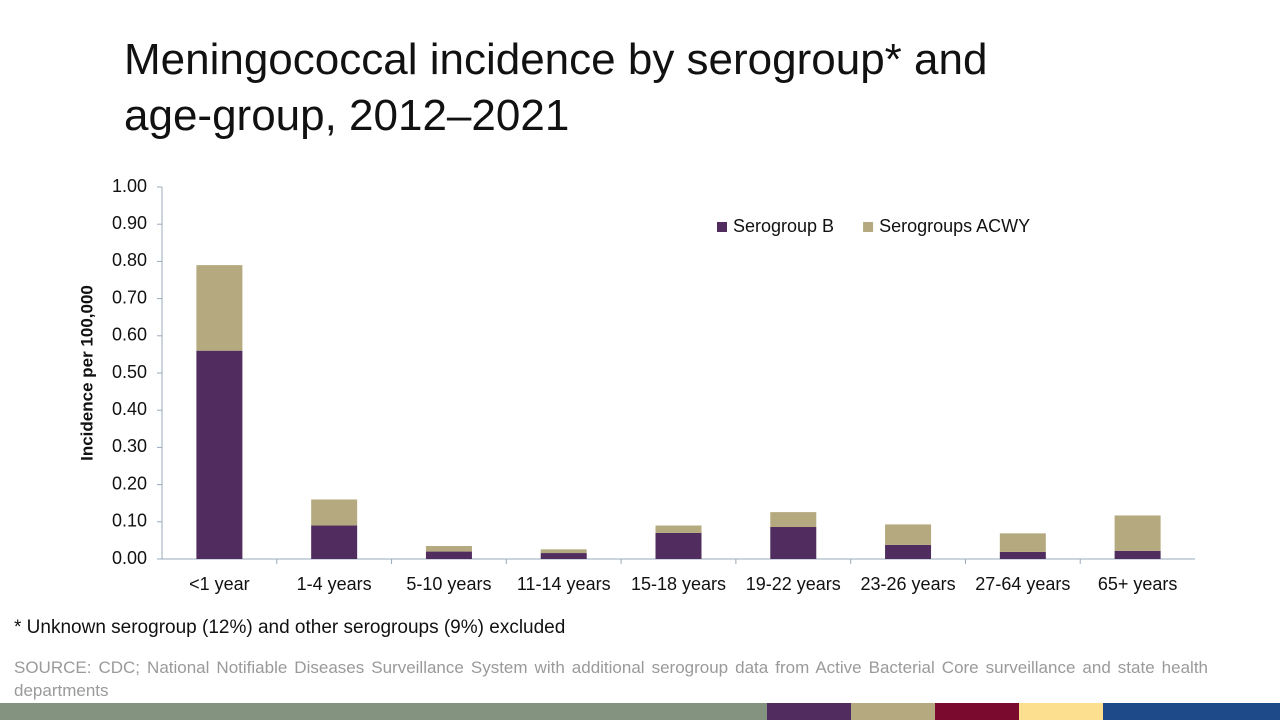 The image size is (1280, 720). I want to click on x-tick-label: 1-4 years, so click(334, 584).